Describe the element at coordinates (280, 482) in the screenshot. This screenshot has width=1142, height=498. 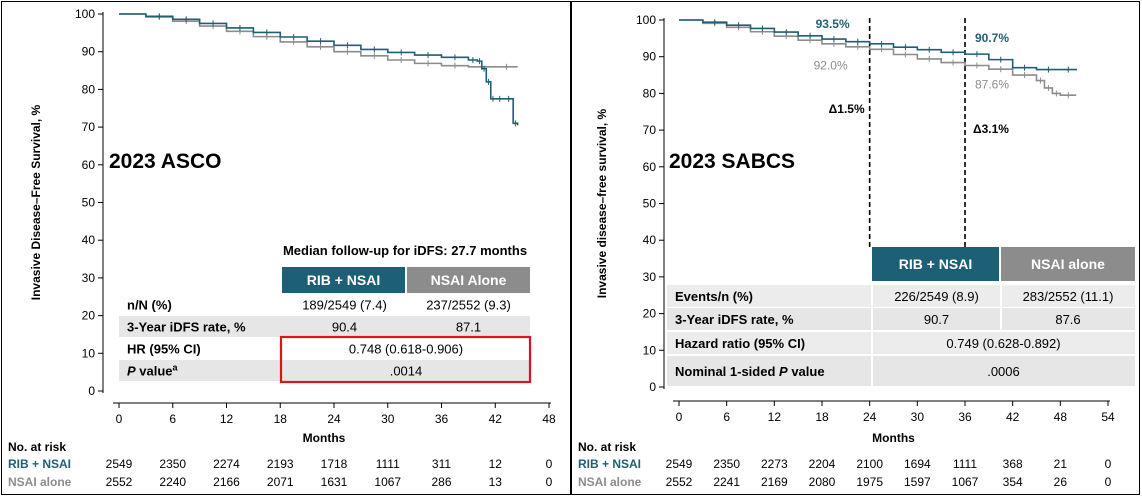
I see `risk-count: 2071` at that location.